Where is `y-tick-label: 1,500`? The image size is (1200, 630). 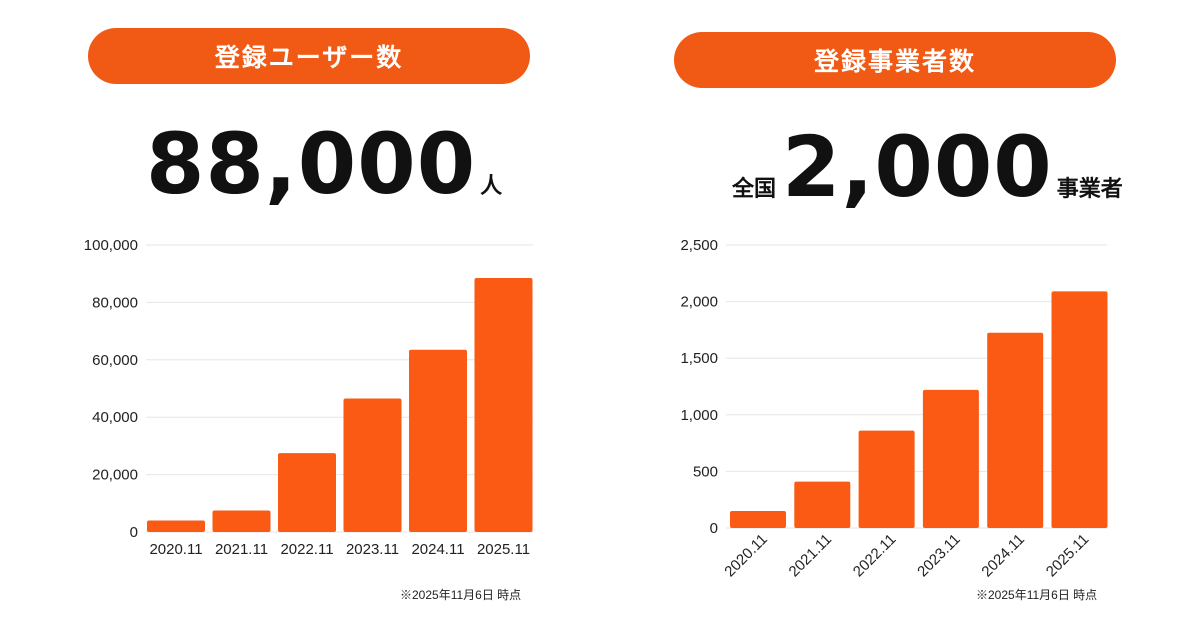
y-tick-label: 1,500 is located at coordinates (699, 358).